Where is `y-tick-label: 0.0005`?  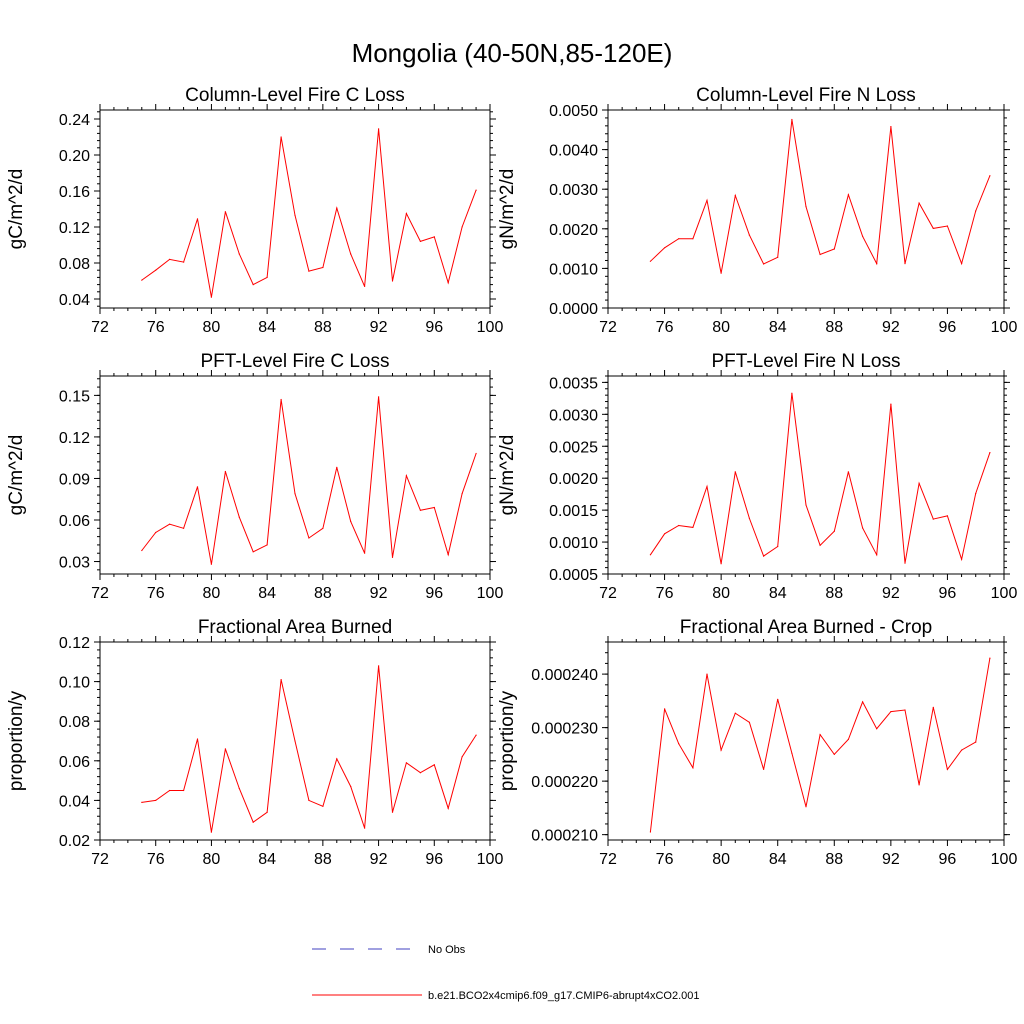 y-tick-label: 0.0005 is located at coordinates (573, 575).